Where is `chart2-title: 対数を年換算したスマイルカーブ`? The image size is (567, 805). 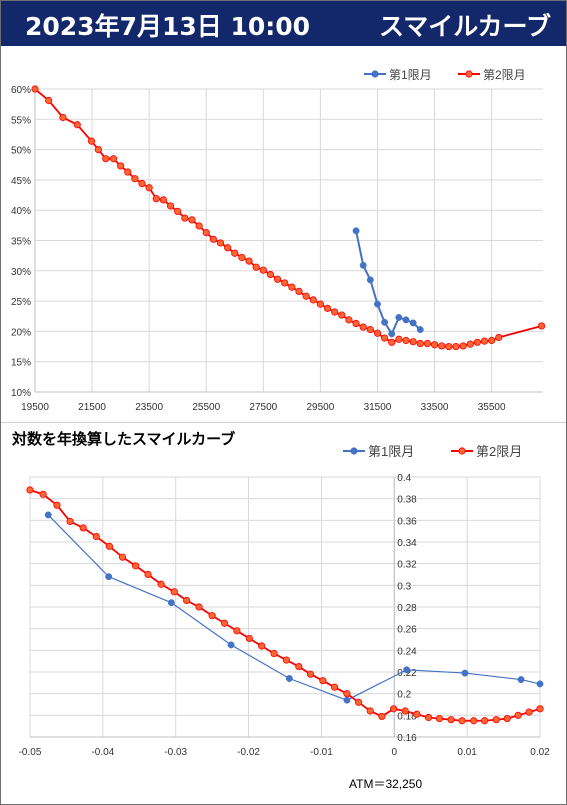 chart2-title: 対数を年換算したスマイルカーブ is located at coordinates (124, 439).